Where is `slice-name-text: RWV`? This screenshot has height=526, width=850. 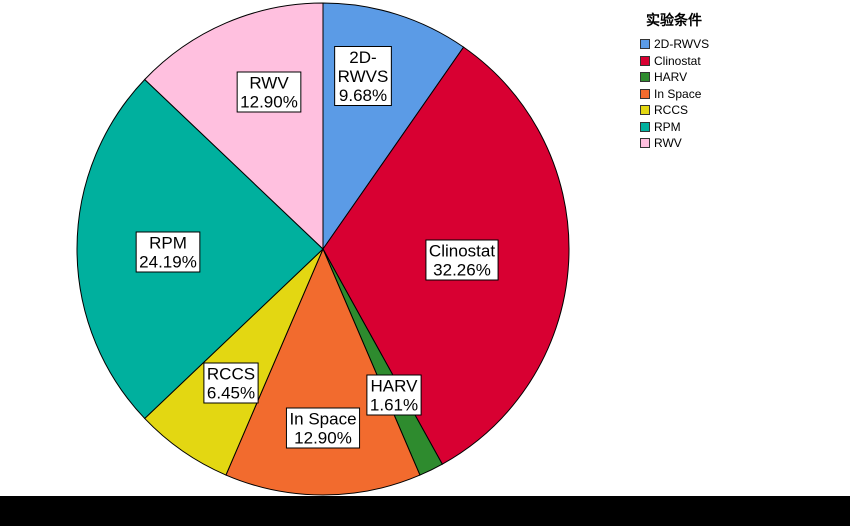
slice-name-text: RWV is located at coordinates (269, 83).